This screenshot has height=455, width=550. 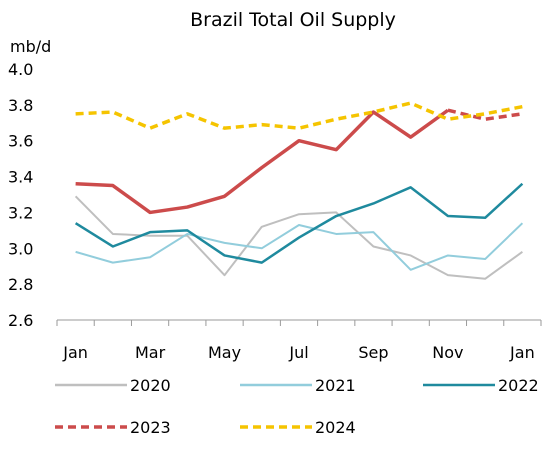 What do you see at coordinates (293, 20) in the screenshot?
I see `chart-title: Brazil Total Oil Supply` at bounding box center [293, 20].